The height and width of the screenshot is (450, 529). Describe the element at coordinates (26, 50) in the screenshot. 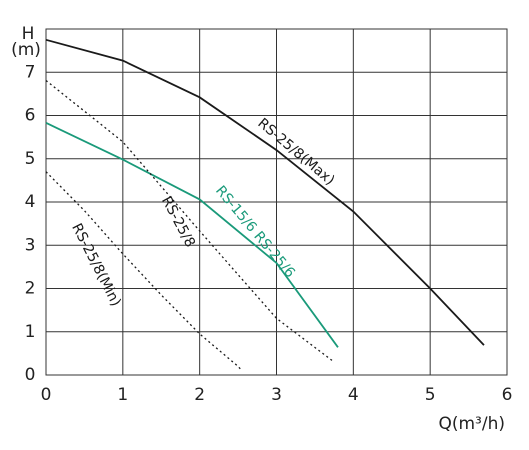

I see `y-axis-label: (m)` at that location.